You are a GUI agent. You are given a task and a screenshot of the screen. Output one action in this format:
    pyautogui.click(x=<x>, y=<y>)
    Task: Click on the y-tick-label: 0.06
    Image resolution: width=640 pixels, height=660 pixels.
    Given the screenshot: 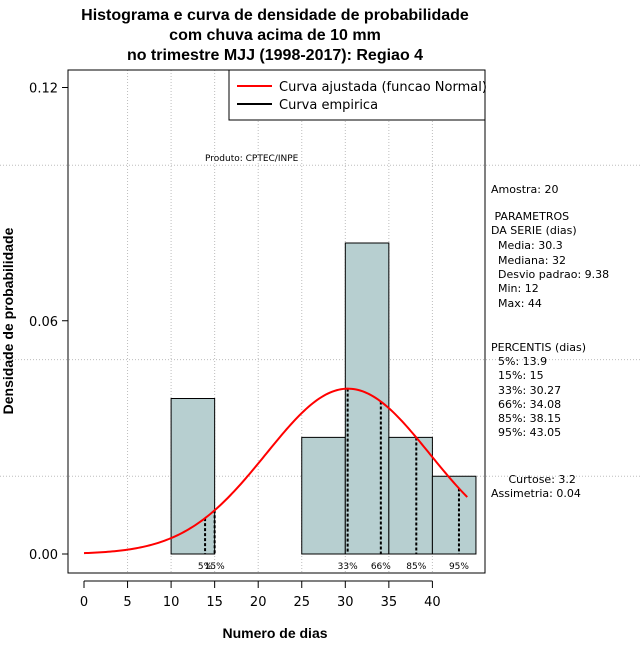 What is the action you would take?
    pyautogui.click(x=43, y=322)
    